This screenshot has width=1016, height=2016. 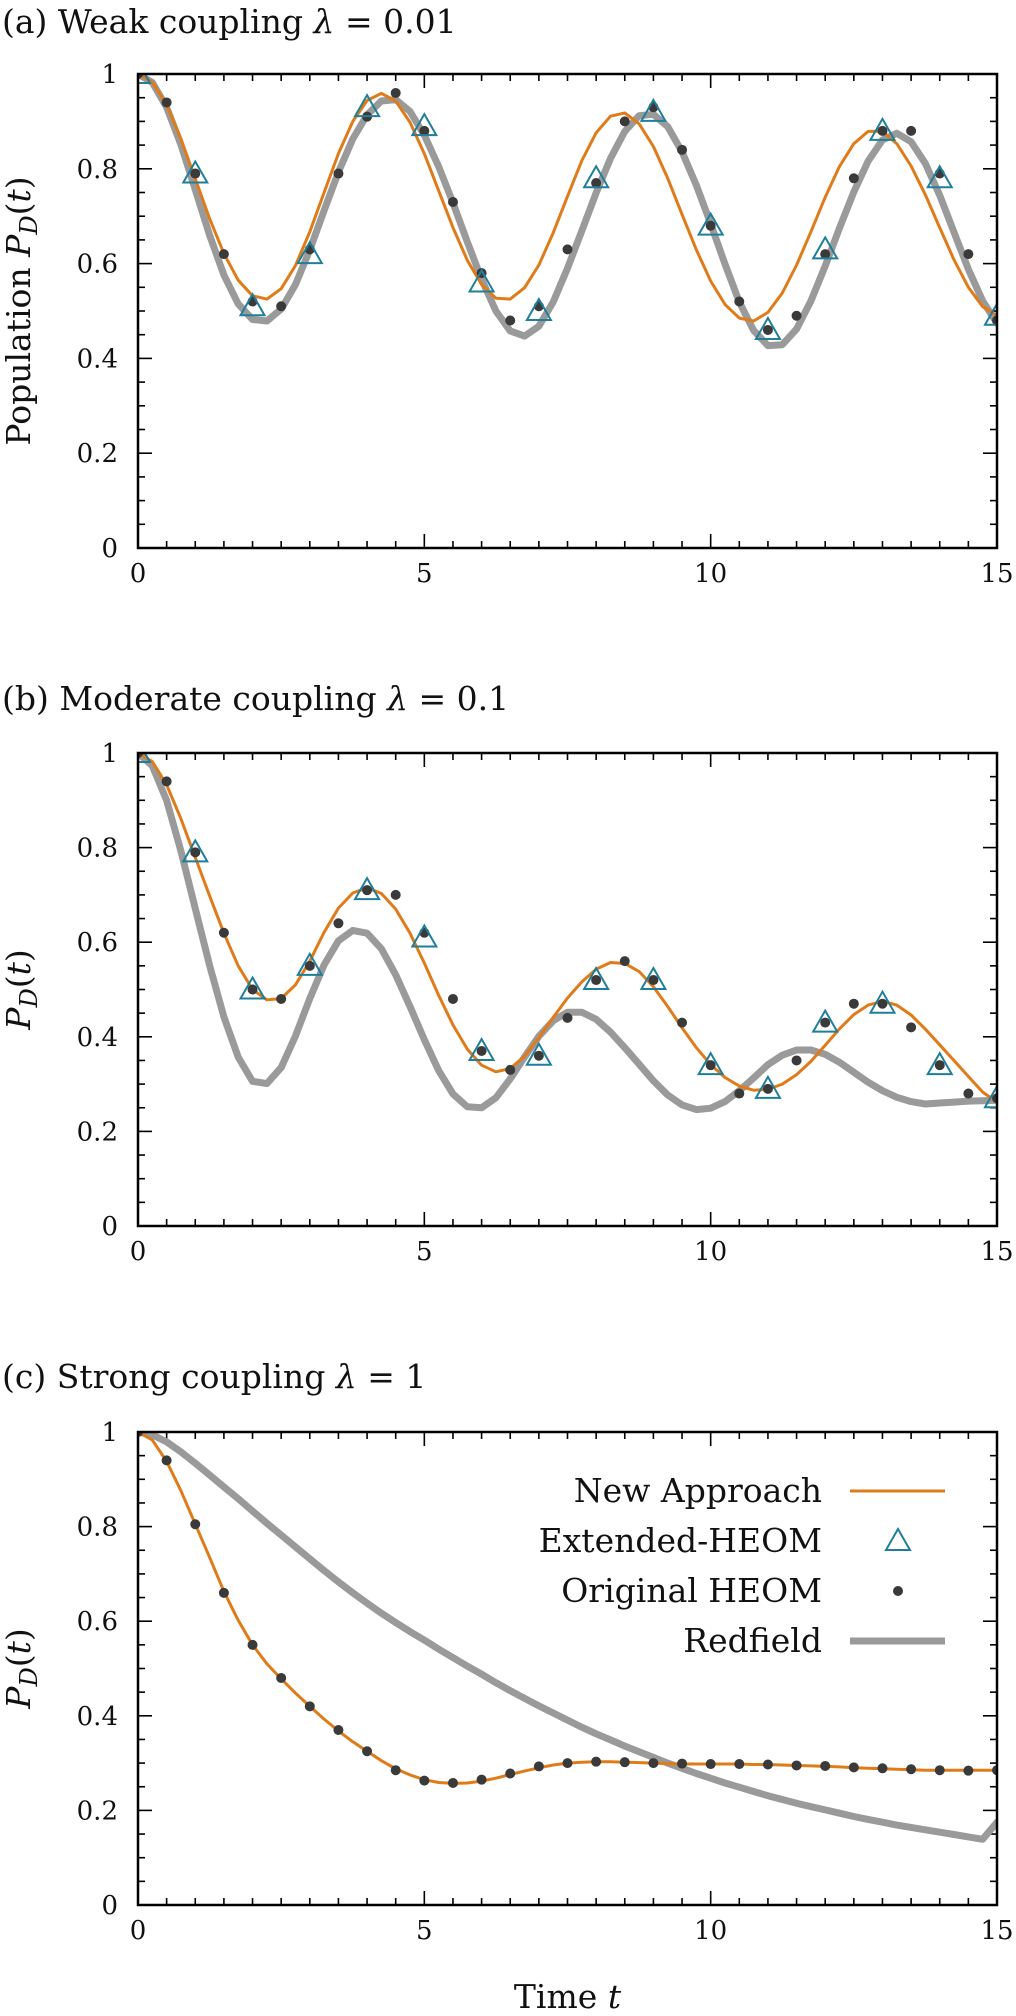 I want to click on series-line-redfield, so click(x=567, y=212).